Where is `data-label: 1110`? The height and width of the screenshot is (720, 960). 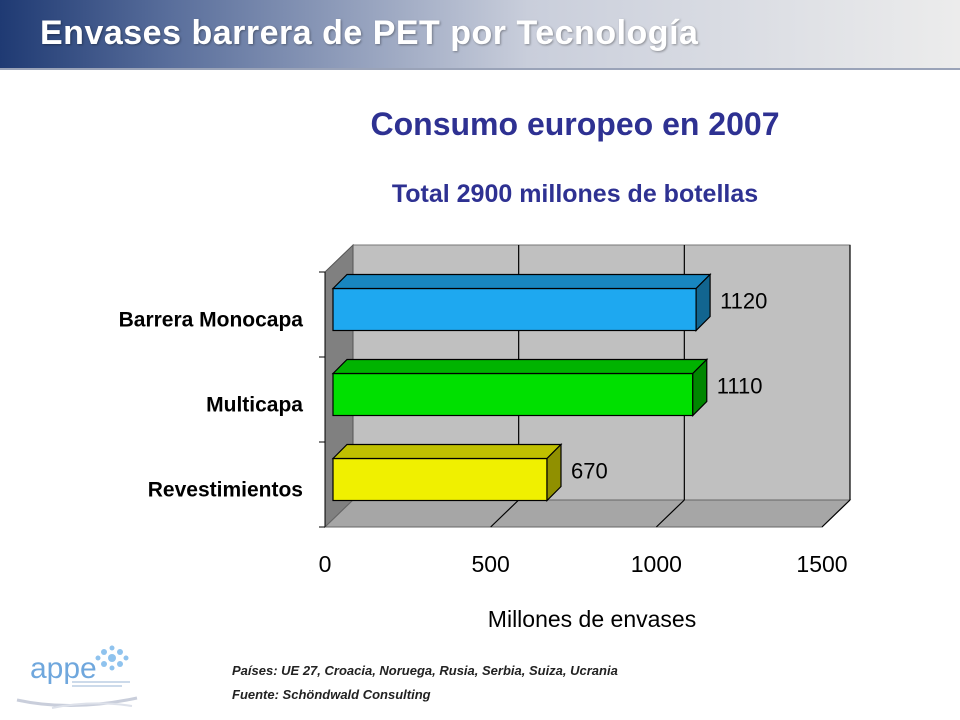
data-label: 1110 is located at coordinates (740, 386).